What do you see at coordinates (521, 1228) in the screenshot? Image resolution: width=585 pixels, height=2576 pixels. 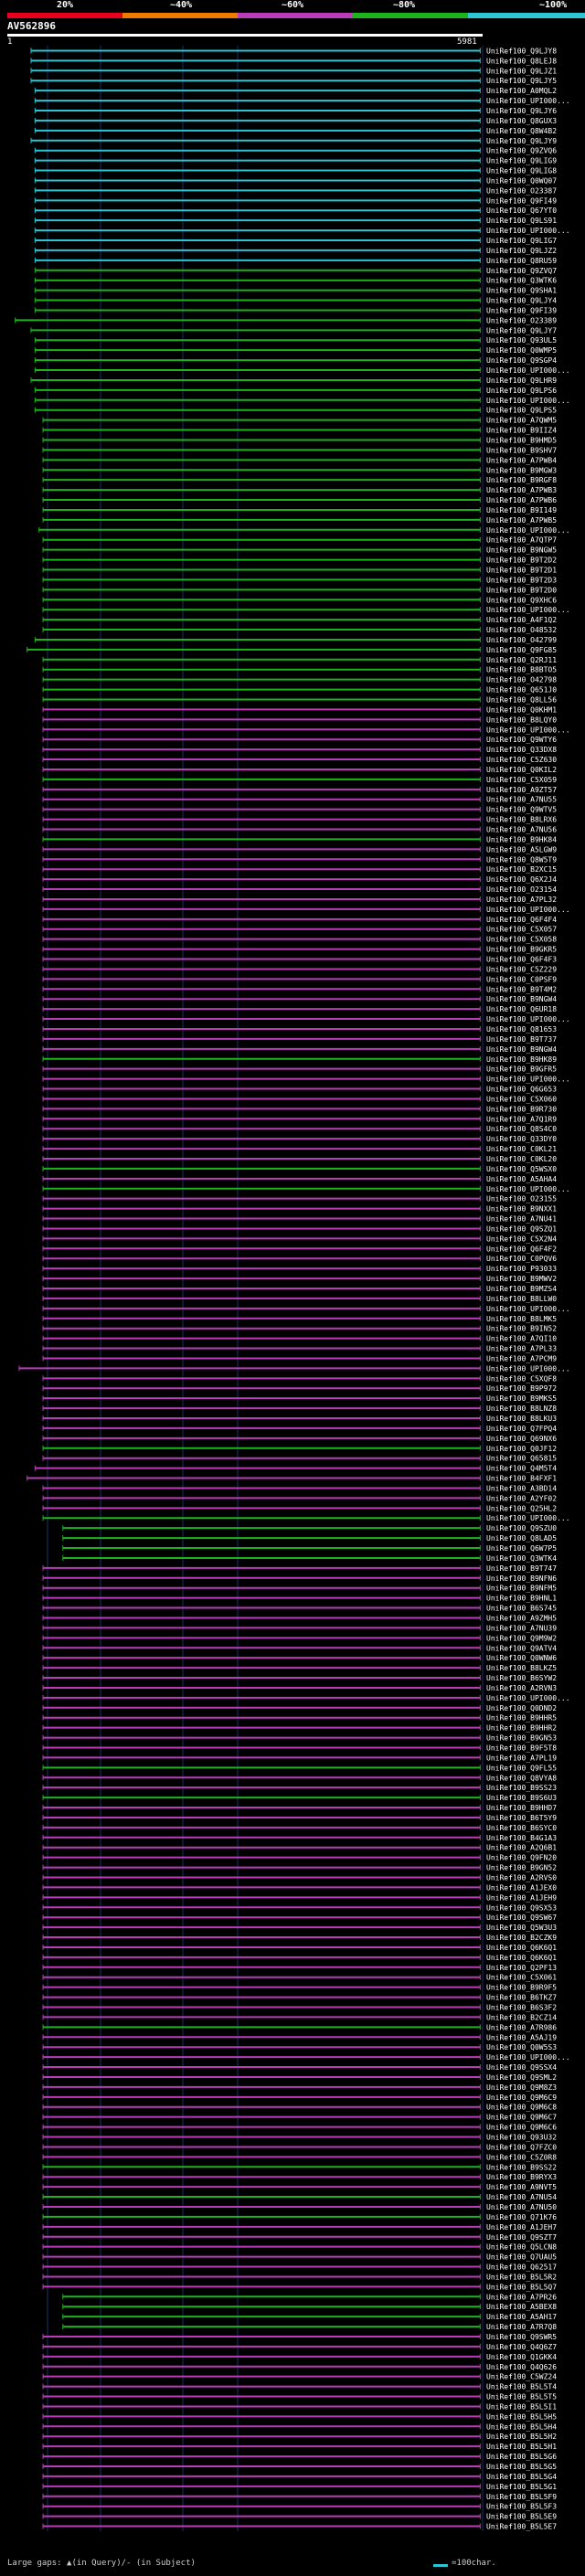 I see `hit-label: UniRef100_Q9SZQ1` at bounding box center [521, 1228].